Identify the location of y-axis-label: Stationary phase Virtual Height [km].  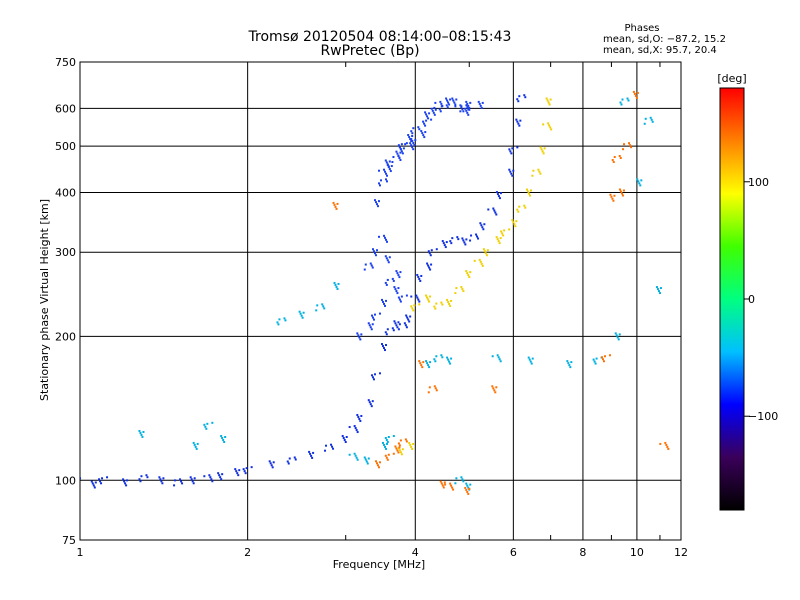
(44, 300).